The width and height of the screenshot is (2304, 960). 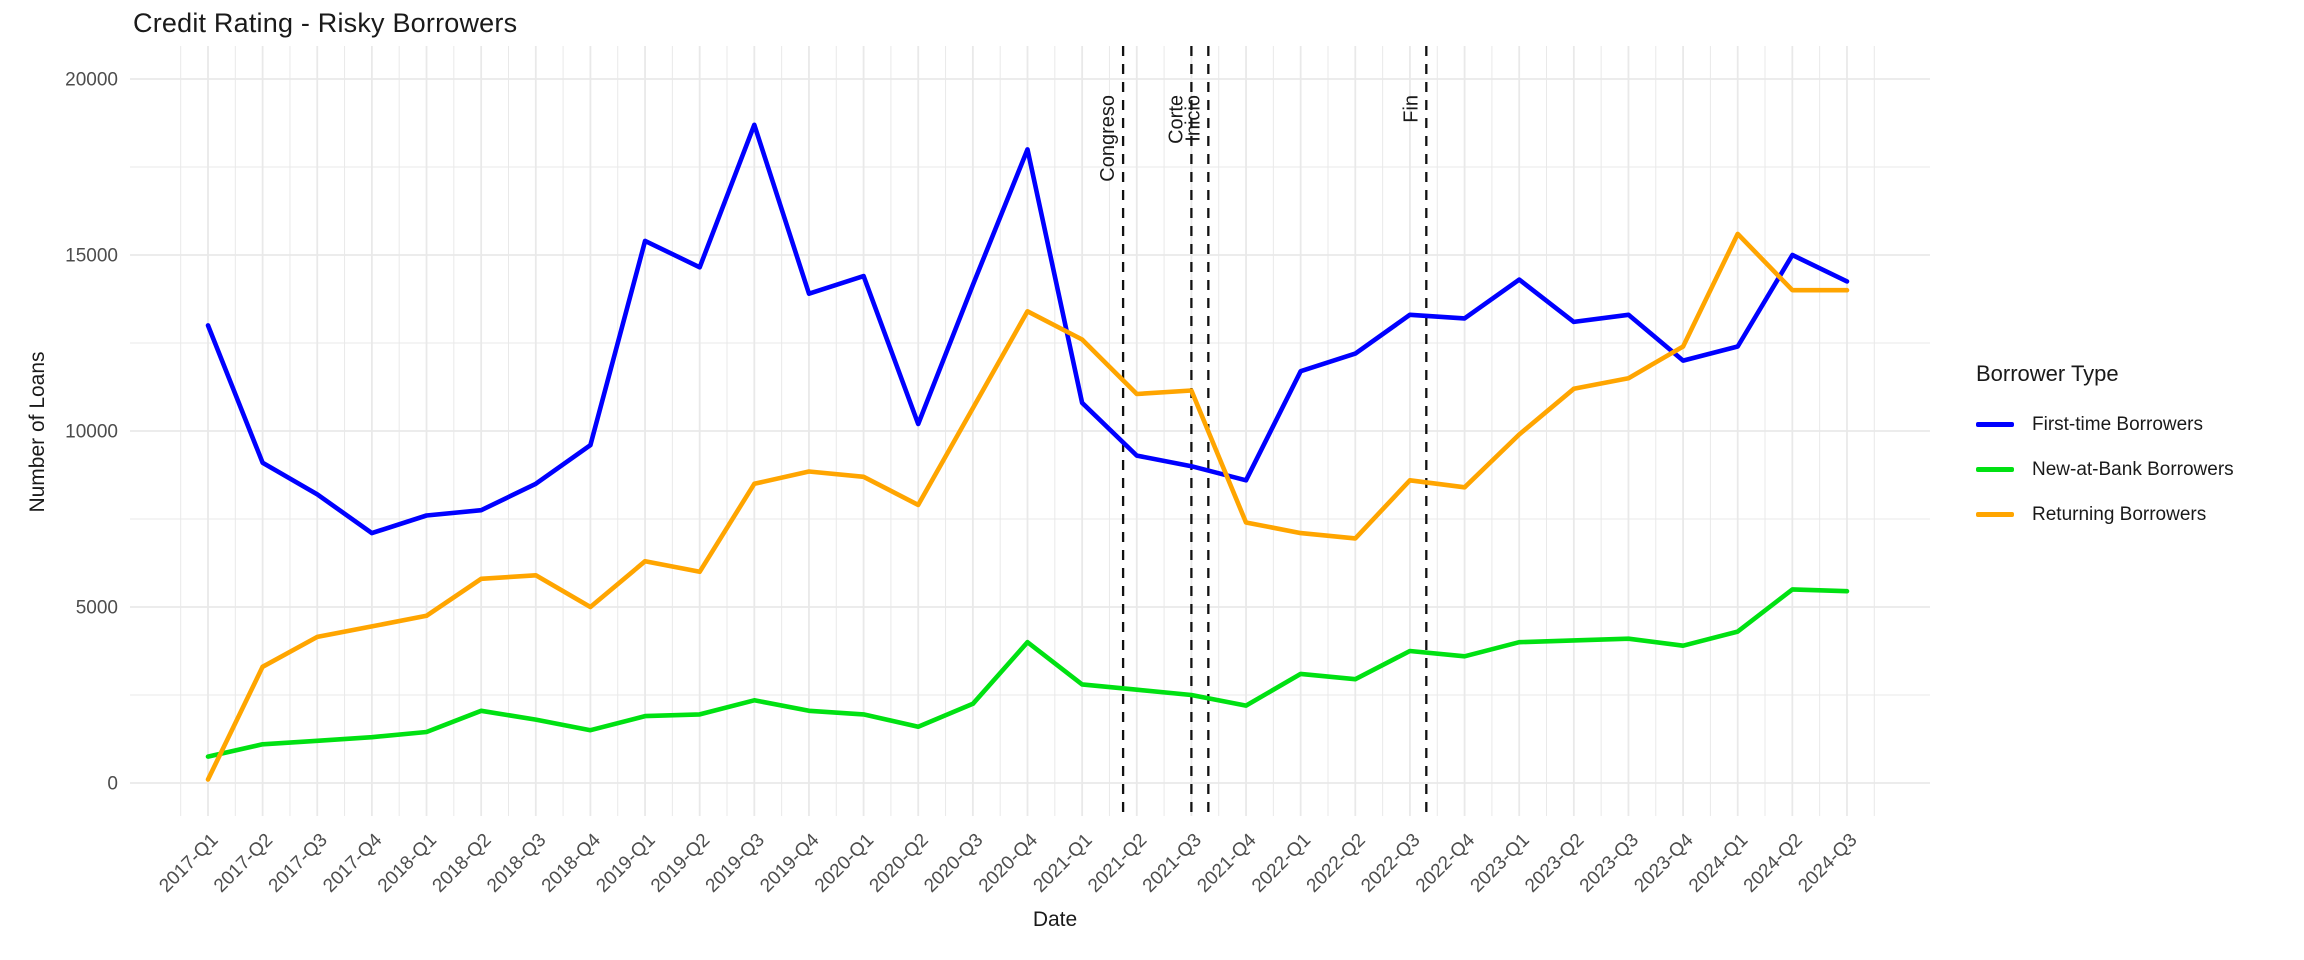 I want to click on chart-title: Credit Rating - Risky Borrowers, so click(x=325, y=23).